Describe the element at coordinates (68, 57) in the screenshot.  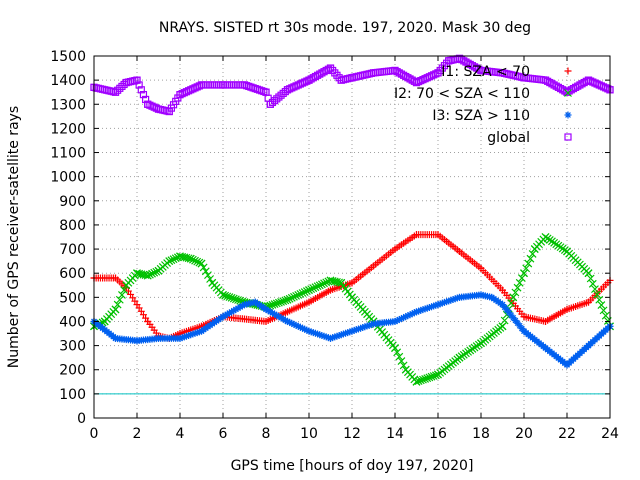
I see `y-tick-label: 1500` at that location.